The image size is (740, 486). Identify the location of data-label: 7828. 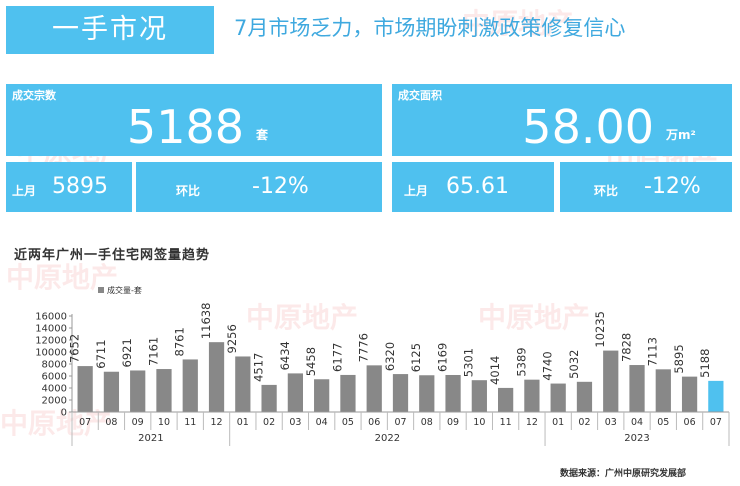
(626, 347).